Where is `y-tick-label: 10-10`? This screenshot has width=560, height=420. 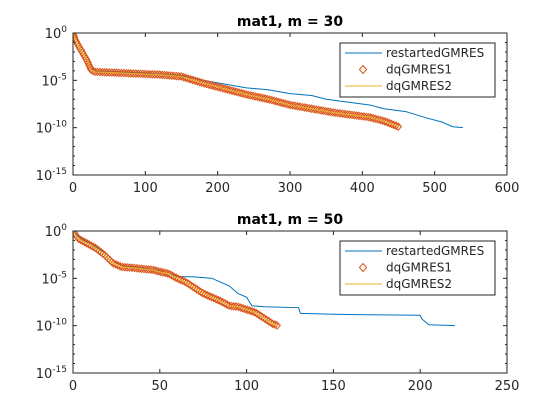 y-tick-label: 10-10 is located at coordinates (52, 128).